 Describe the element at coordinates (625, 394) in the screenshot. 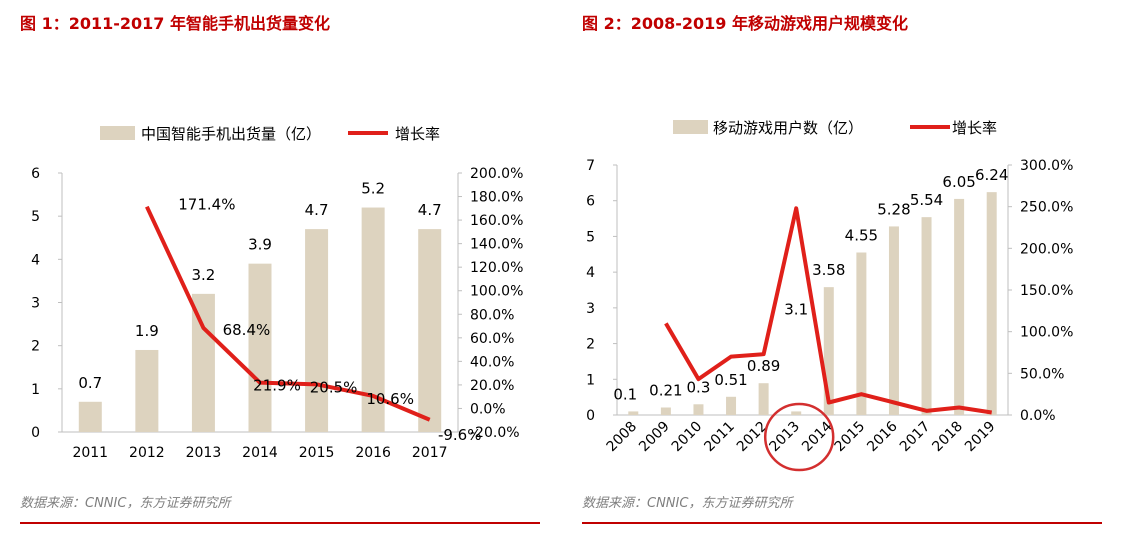

I see `bar-value-label: 0.1` at that location.